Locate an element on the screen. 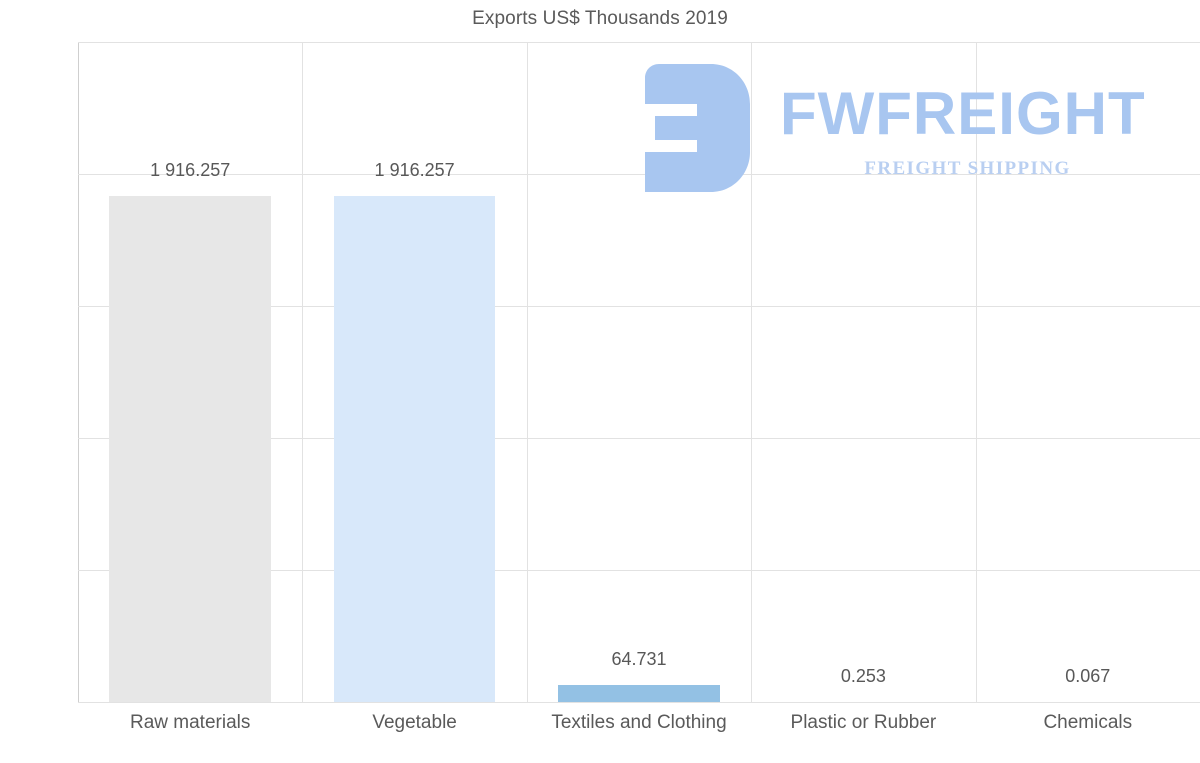 The image size is (1200, 763). bar-value-label: 0.253 is located at coordinates (863, 675).